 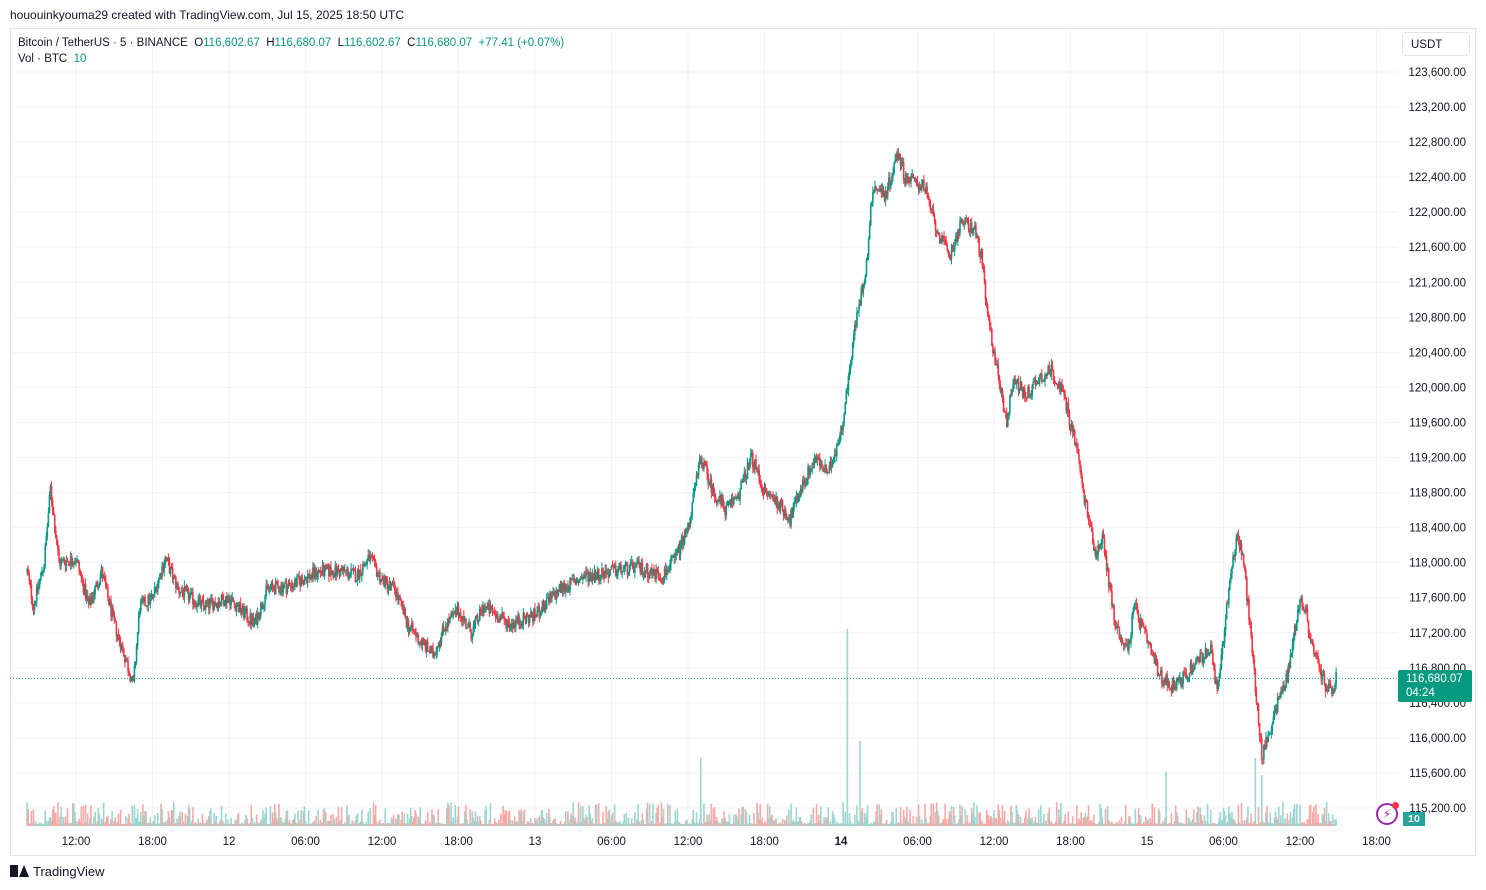 What do you see at coordinates (103, 43) in the screenshot?
I see `symbol-description: Bitcoin / TetherUS · 5 · BINANCE` at bounding box center [103, 43].